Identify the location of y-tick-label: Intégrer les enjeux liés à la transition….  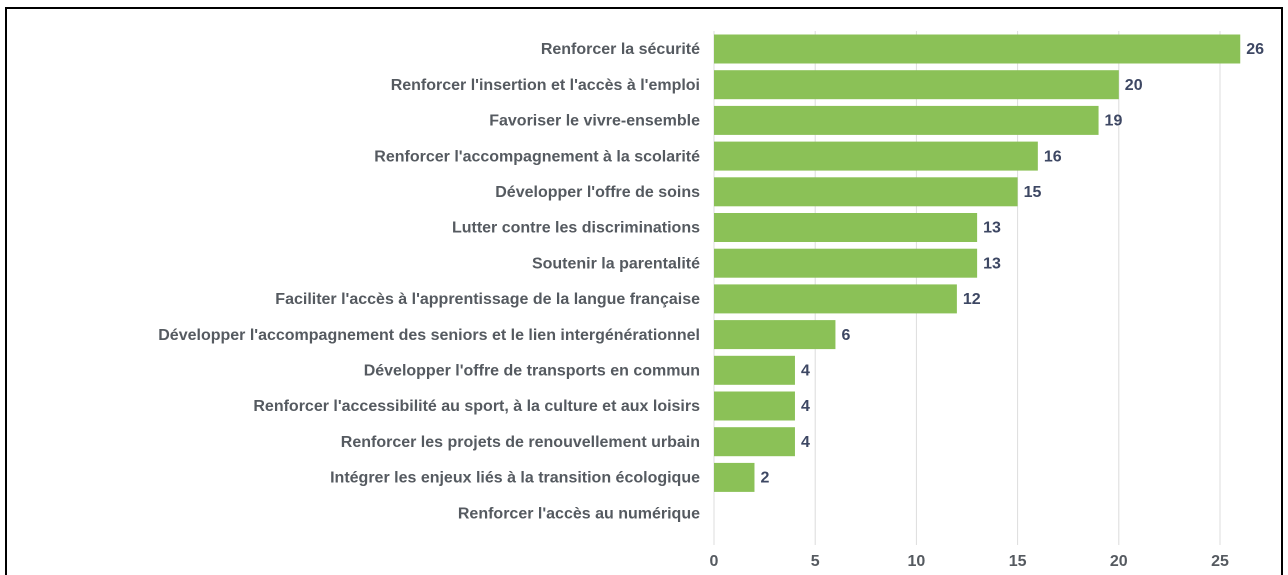
(515, 478).